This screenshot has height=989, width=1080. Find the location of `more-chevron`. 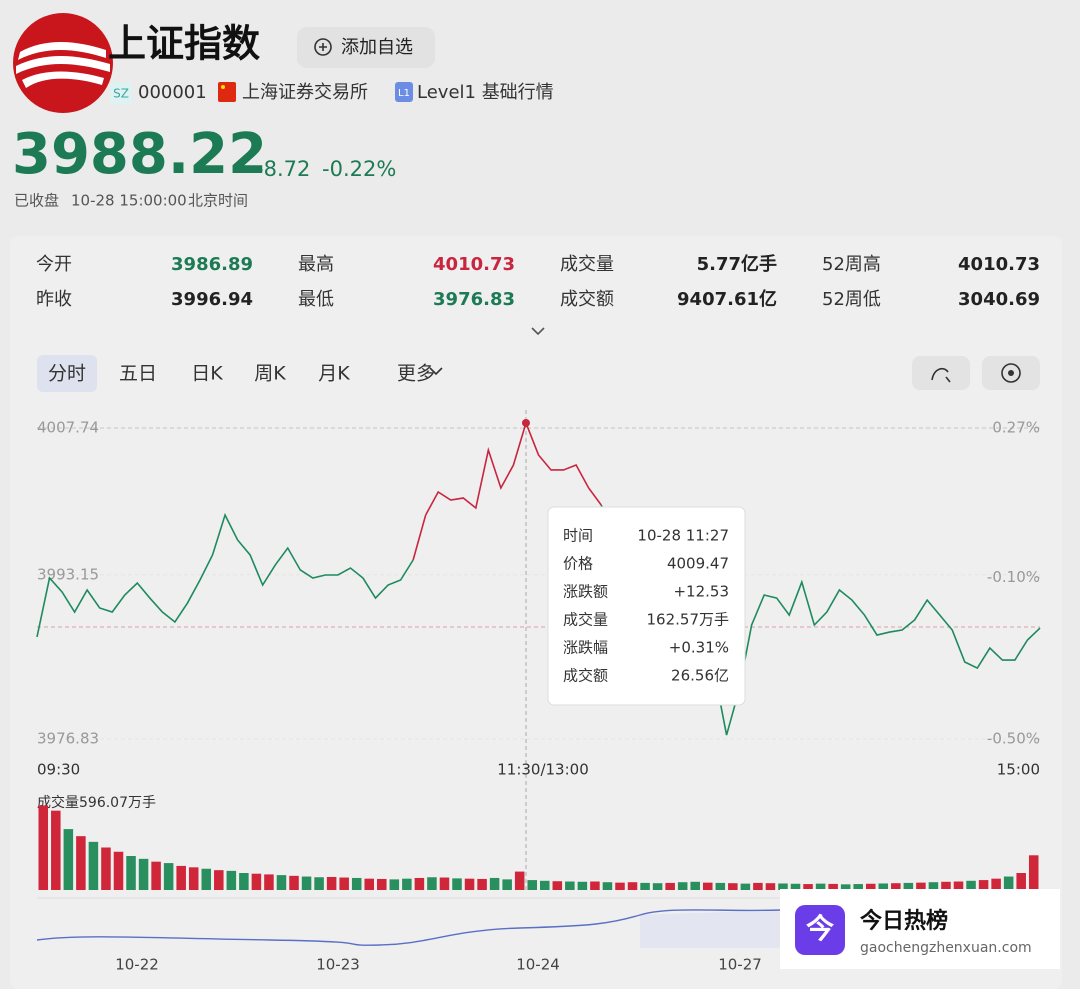

more-chevron is located at coordinates (436, 371).